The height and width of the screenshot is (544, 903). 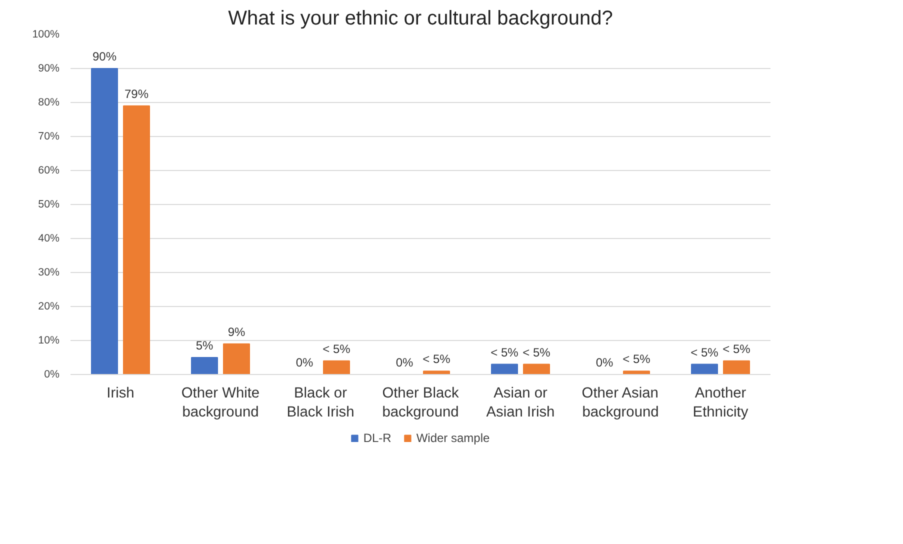 What do you see at coordinates (620, 403) in the screenshot?
I see `x-tick-label: Other Asian background` at bounding box center [620, 403].